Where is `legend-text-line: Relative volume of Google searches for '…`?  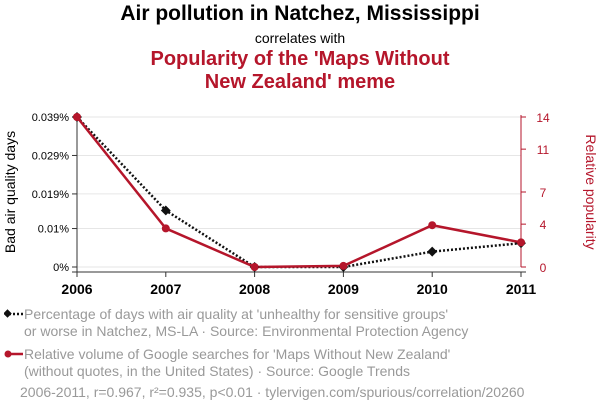
legend-text-line: Relative volume of Google searches for '… is located at coordinates (237, 354).